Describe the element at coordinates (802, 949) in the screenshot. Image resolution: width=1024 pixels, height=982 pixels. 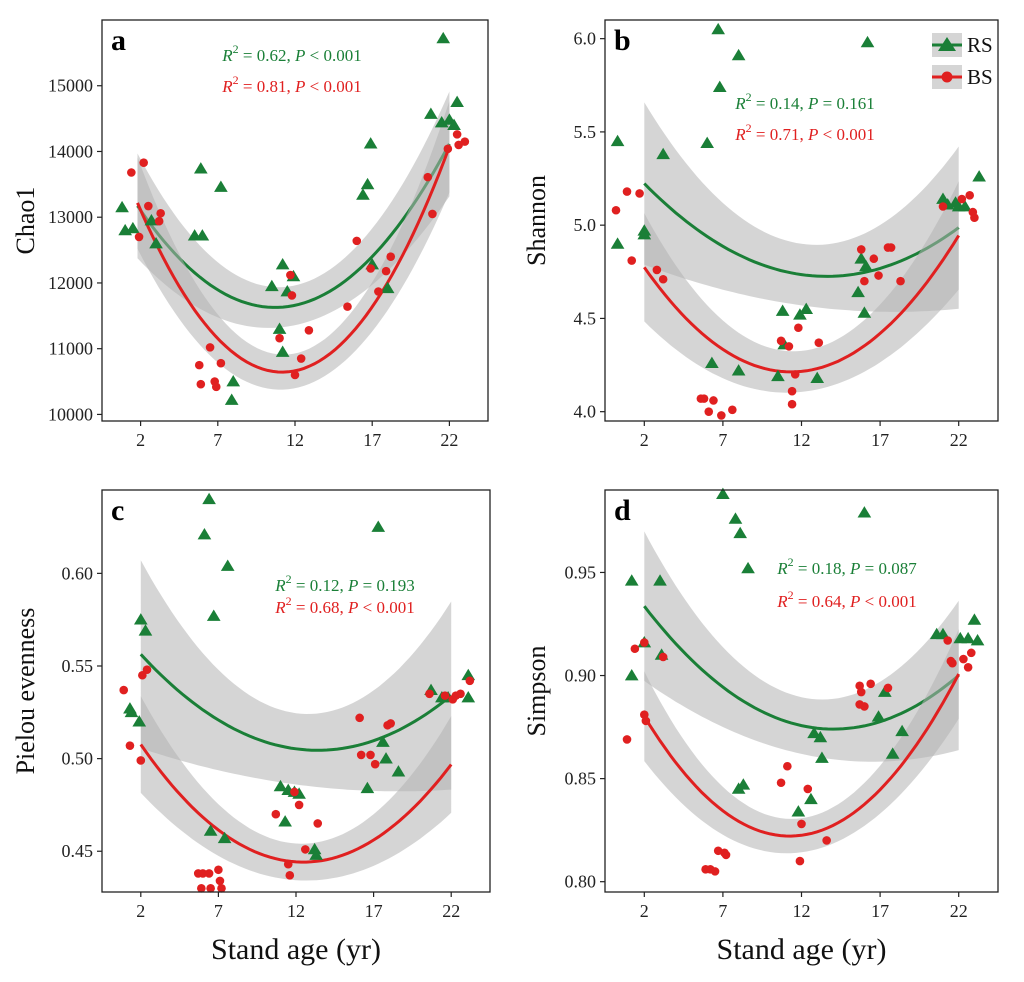
I see `x-axis-label: Stand age (yr)` at that location.